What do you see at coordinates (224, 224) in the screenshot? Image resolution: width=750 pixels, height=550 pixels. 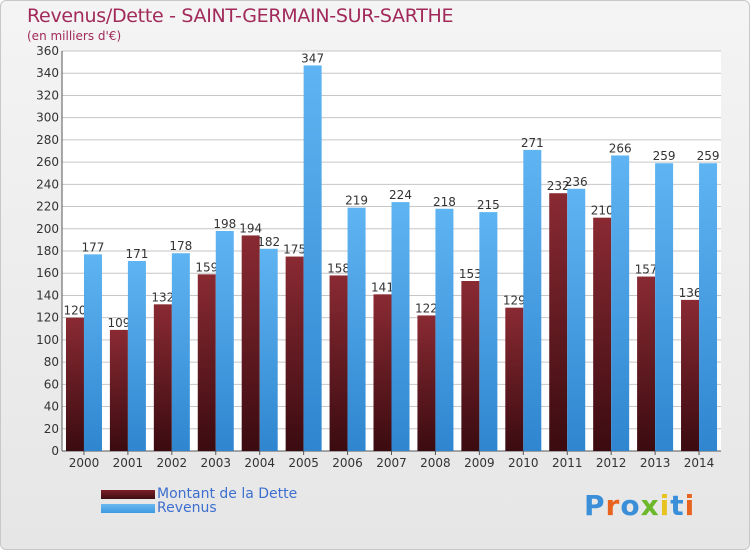 I see `bar-value-label-revenus: 198` at bounding box center [224, 224].